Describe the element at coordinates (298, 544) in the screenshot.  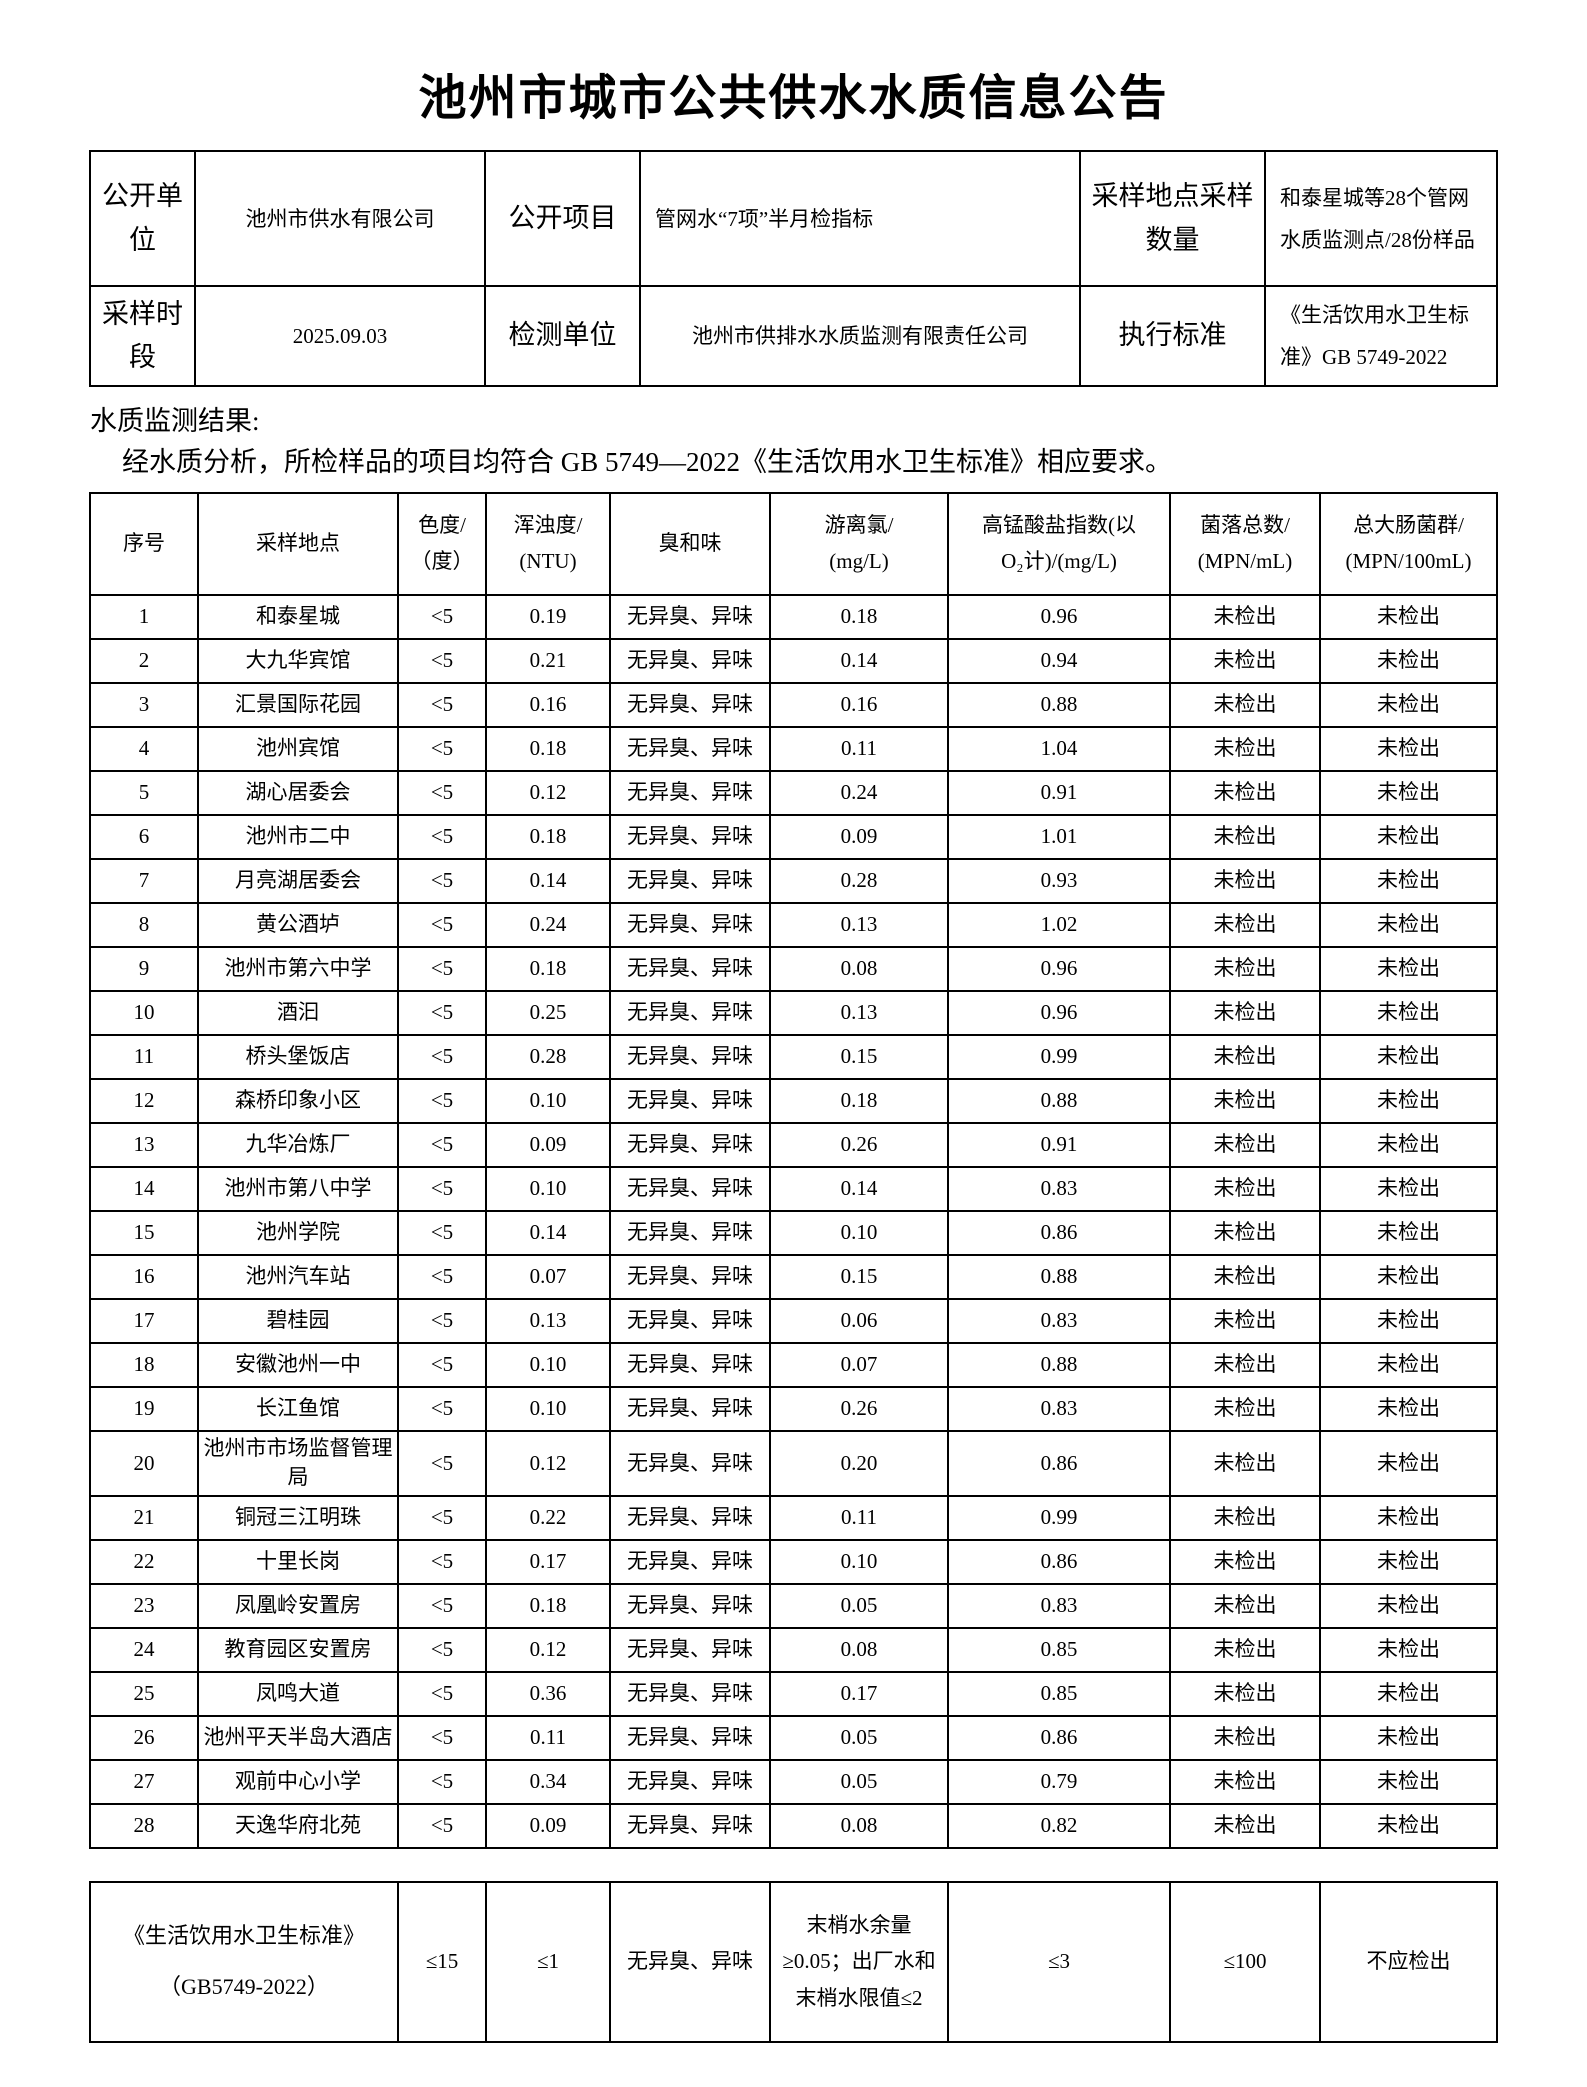
I see `column-header: 采样地点` at that location.